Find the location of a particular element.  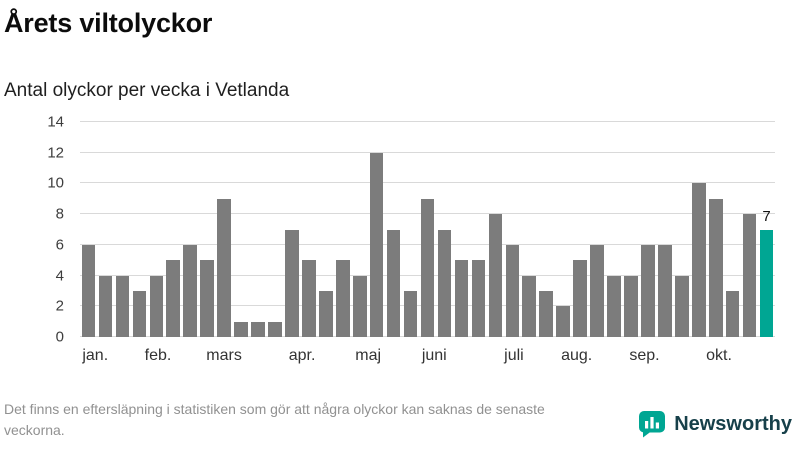

month-label: jan. is located at coordinates (95, 355).